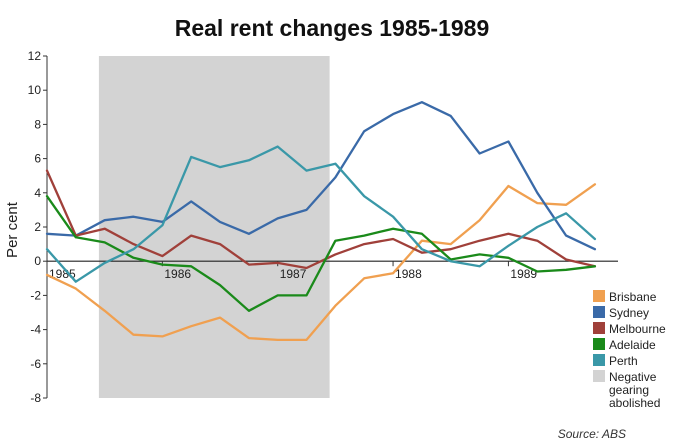 Image resolution: width=683 pixels, height=445 pixels. I want to click on legend-label-sydney: Sydney, so click(629, 313).